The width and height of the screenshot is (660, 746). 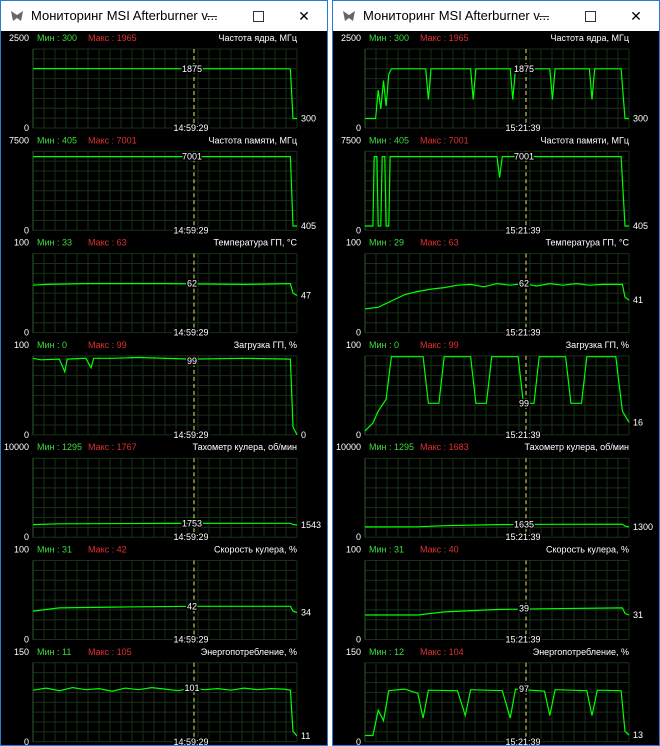 What do you see at coordinates (384, 345) in the screenshot?
I see `min-label: Мин : 0` at bounding box center [384, 345].